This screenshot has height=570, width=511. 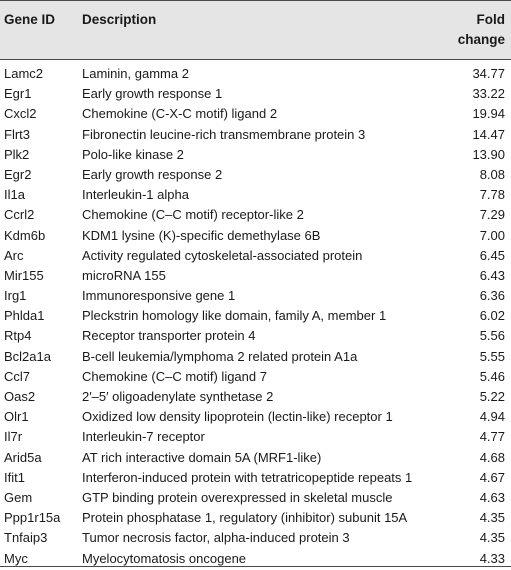 I want to click on gene-id-cell: Rtp4, so click(x=18, y=336).